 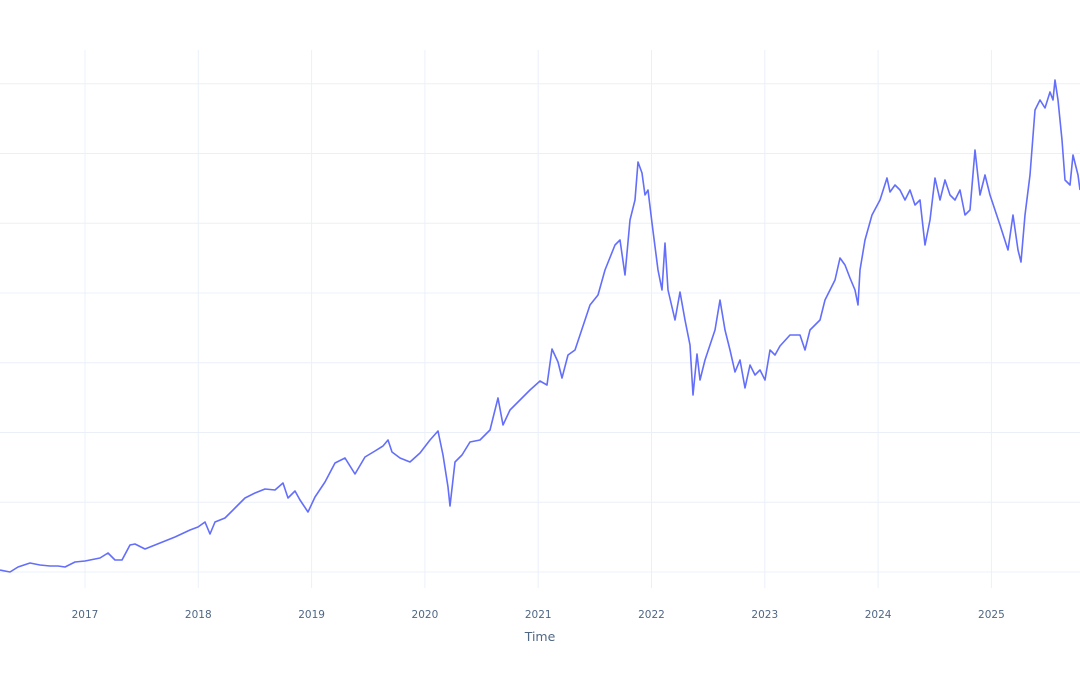 I want to click on x-tick-label: 2021, so click(x=538, y=615).